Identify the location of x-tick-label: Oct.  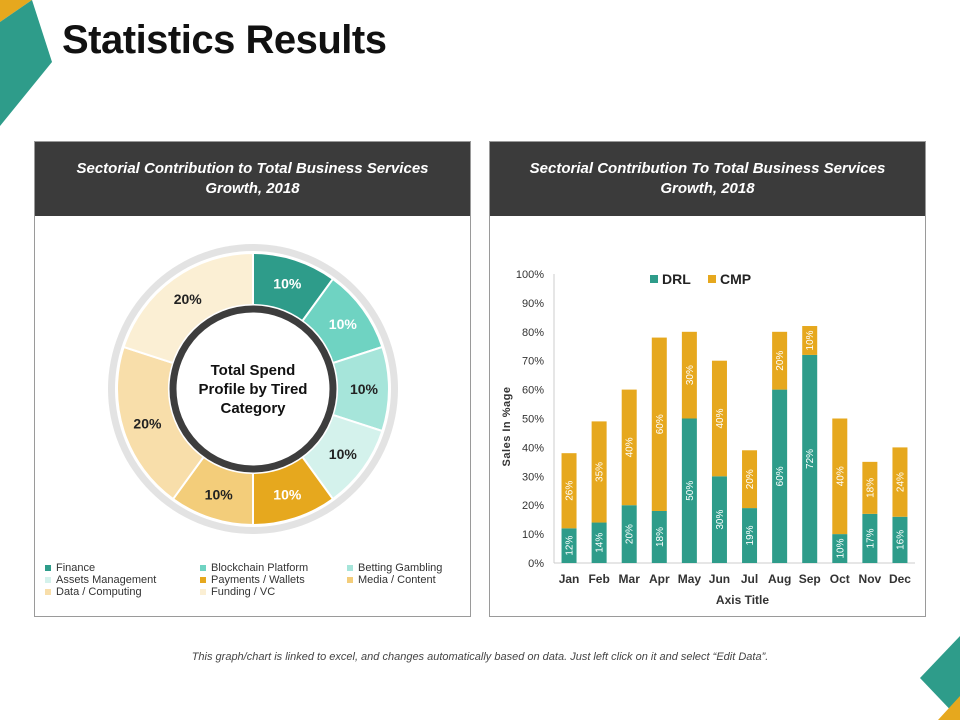
(840, 579).